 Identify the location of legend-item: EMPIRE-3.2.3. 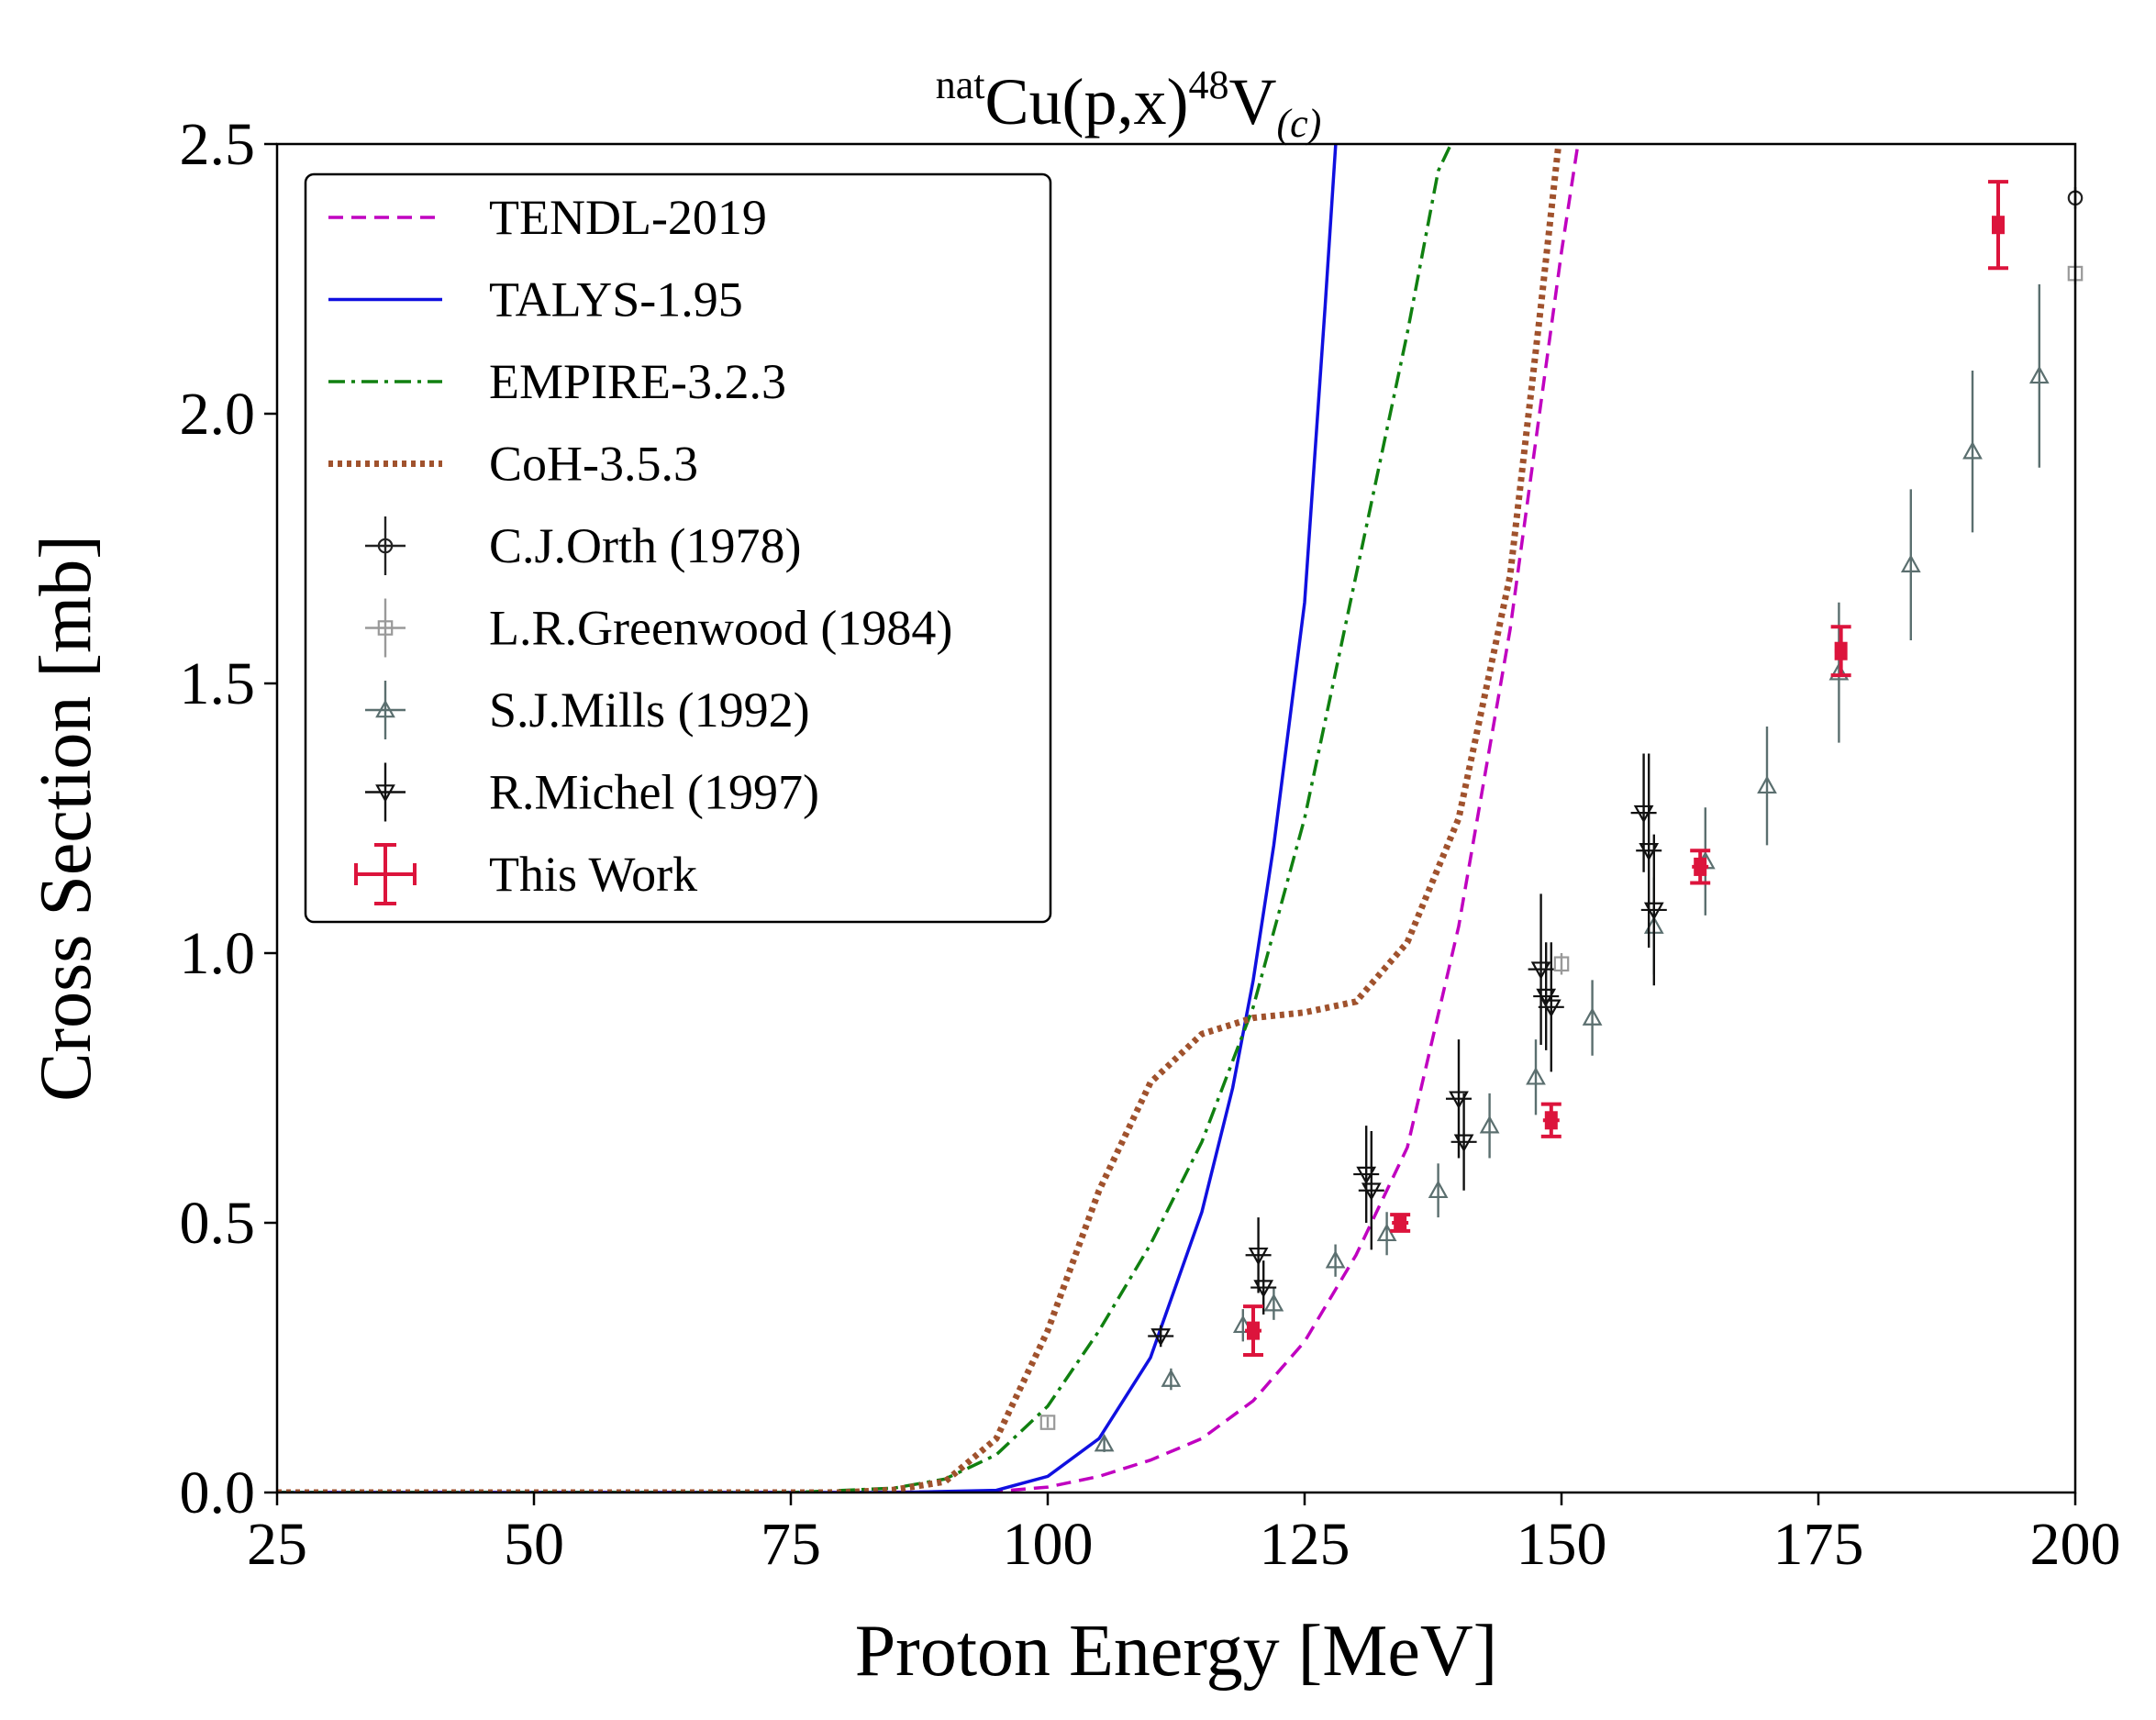
(557, 381).